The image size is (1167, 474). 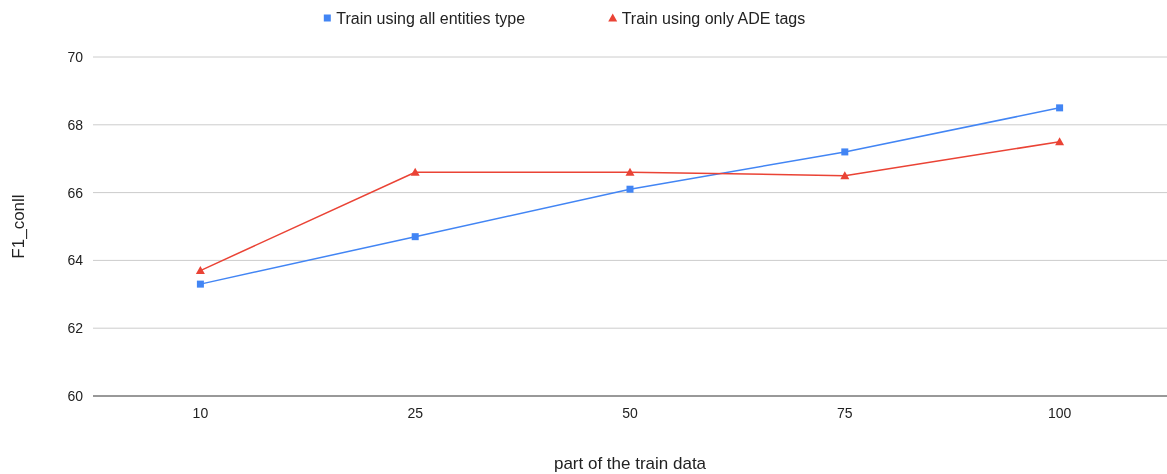 What do you see at coordinates (1059, 413) in the screenshot?
I see `x-tick-label: 100` at bounding box center [1059, 413].